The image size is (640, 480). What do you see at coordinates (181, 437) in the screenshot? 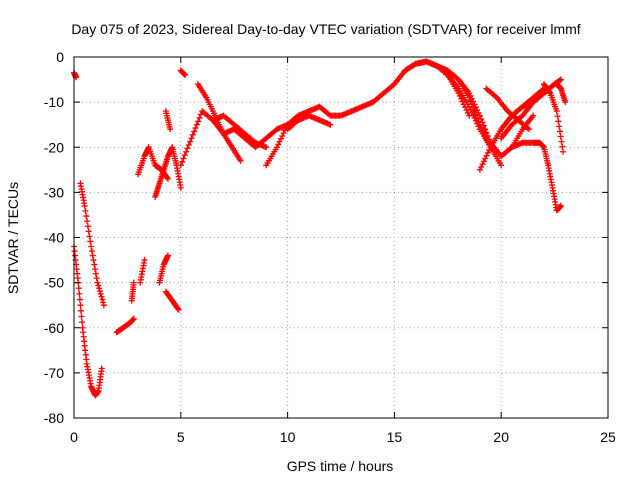
I see `x-tick-label: 5` at bounding box center [181, 437].